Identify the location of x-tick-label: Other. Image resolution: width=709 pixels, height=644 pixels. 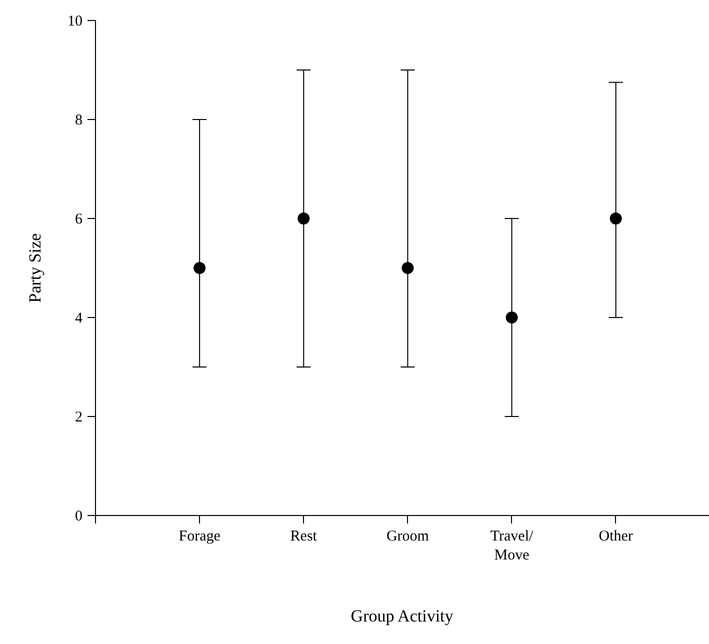
(615, 536).